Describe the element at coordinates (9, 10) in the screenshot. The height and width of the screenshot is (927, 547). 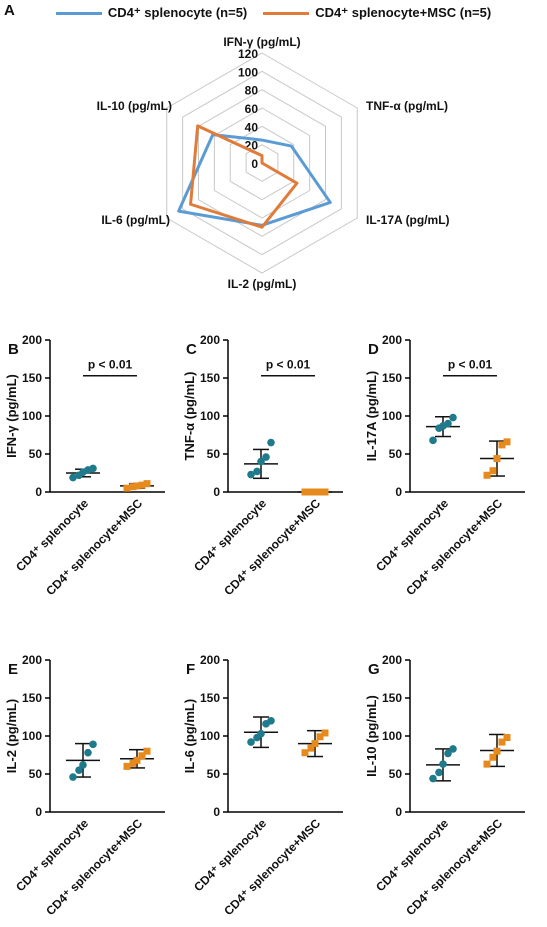
I see `panel-label-a: A` at that location.